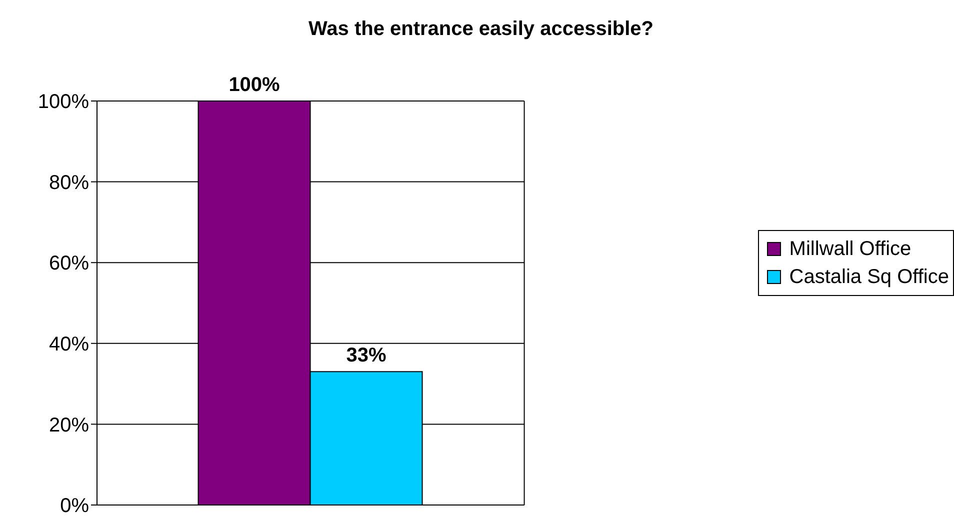  I want to click on y-tick-label: 60%, so click(69, 263).